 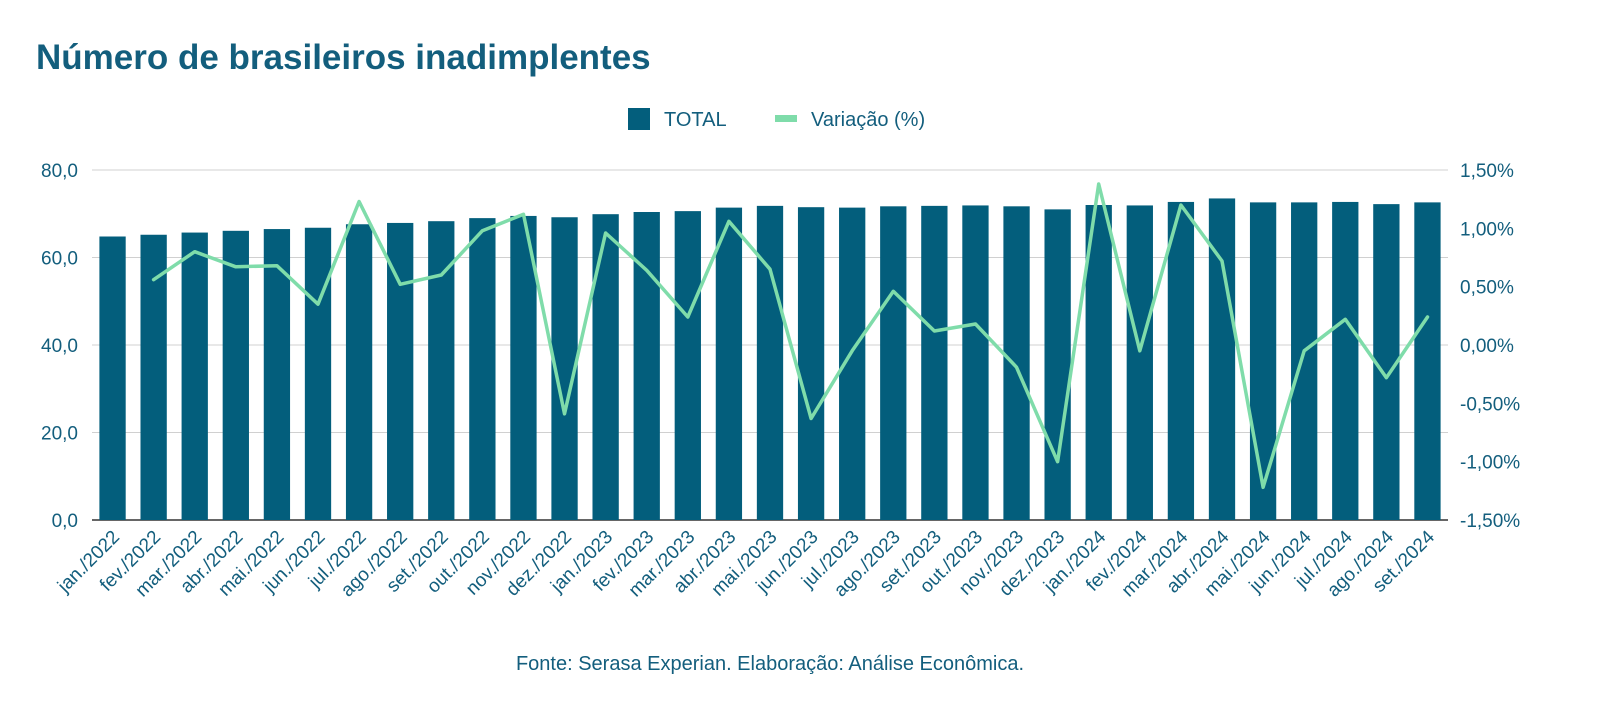 I want to click on bar-jan./2024, so click(x=1098, y=362).